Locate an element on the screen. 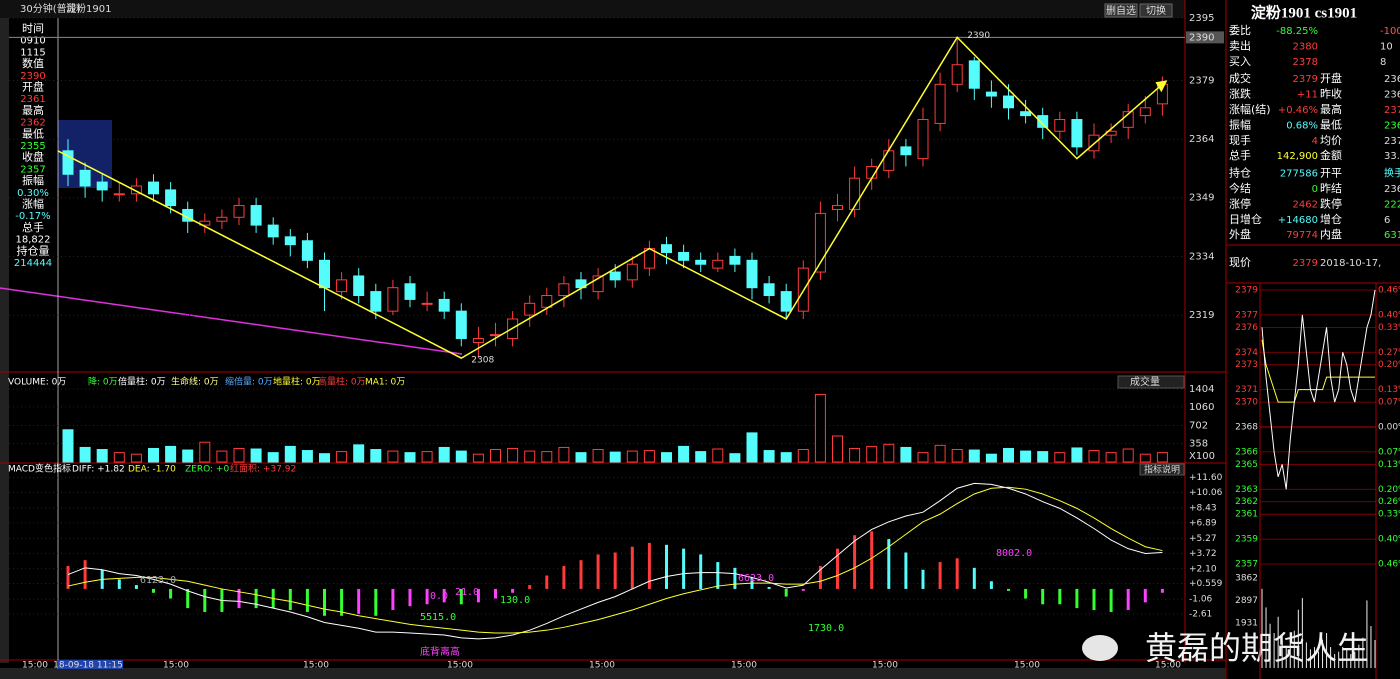 The width and height of the screenshot is (1400, 679). y-tick-label: +2.10 is located at coordinates (1203, 569).